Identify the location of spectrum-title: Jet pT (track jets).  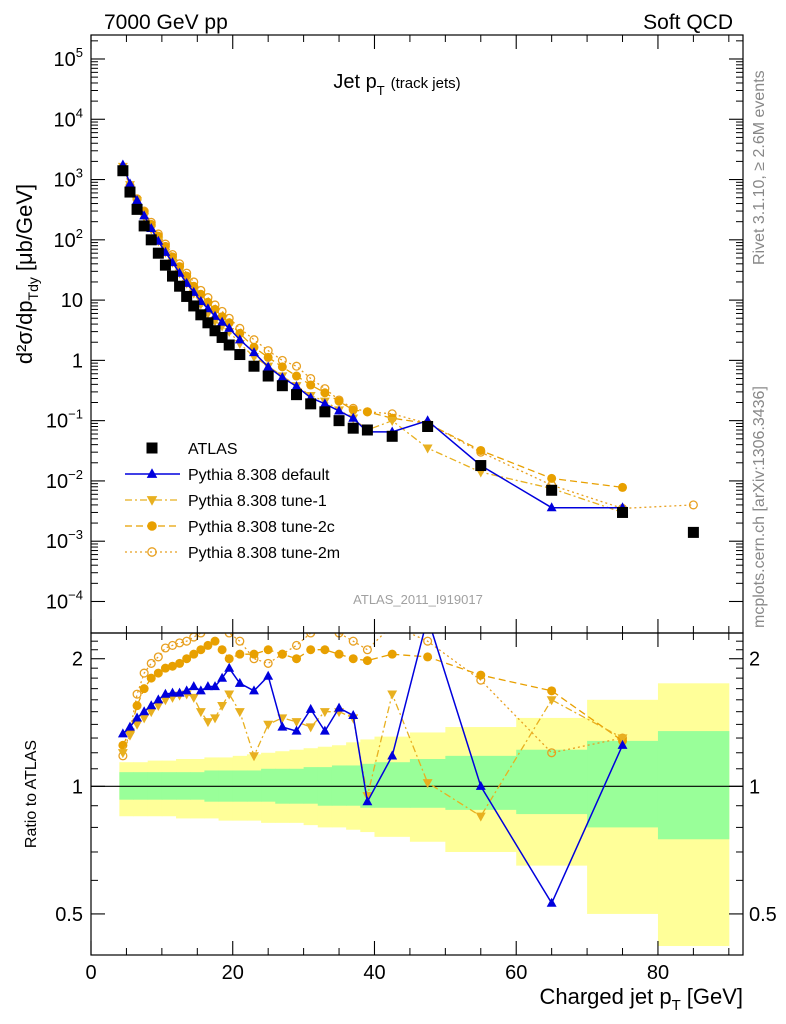
(396, 84).